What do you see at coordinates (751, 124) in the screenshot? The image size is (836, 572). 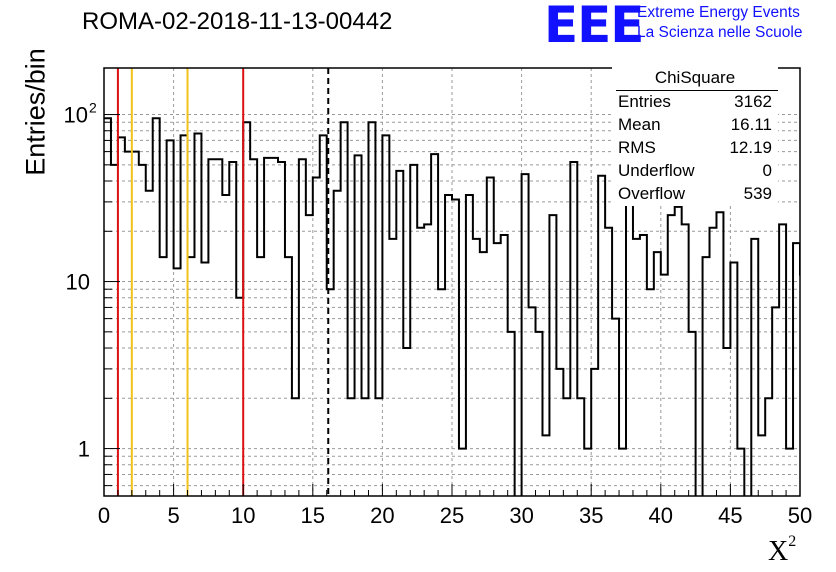 I see `stats-value: 16.11` at bounding box center [751, 124].